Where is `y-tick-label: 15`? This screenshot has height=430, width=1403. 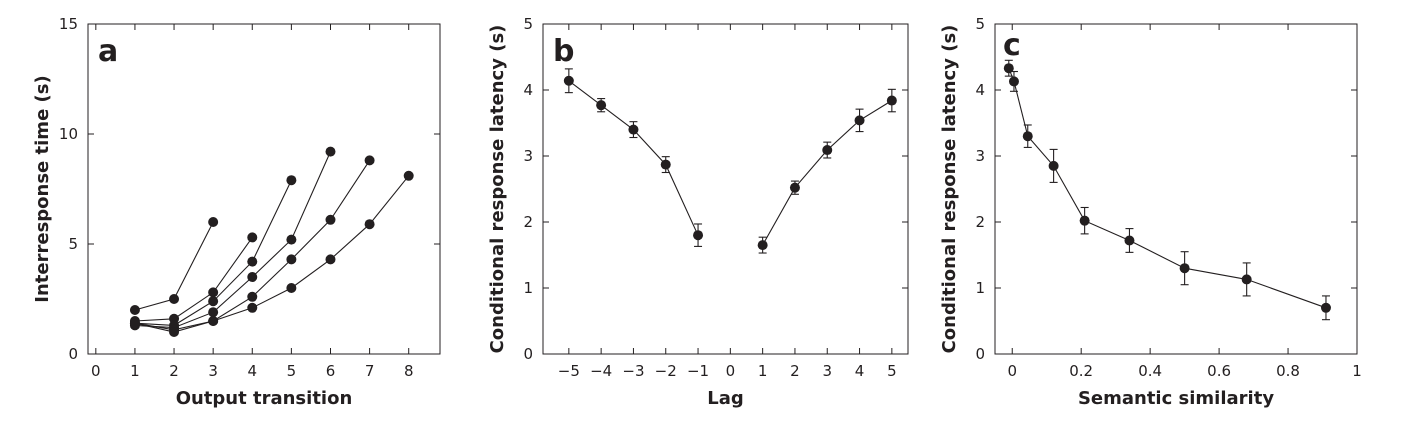
y-tick-label: 15 is located at coordinates (68, 24).